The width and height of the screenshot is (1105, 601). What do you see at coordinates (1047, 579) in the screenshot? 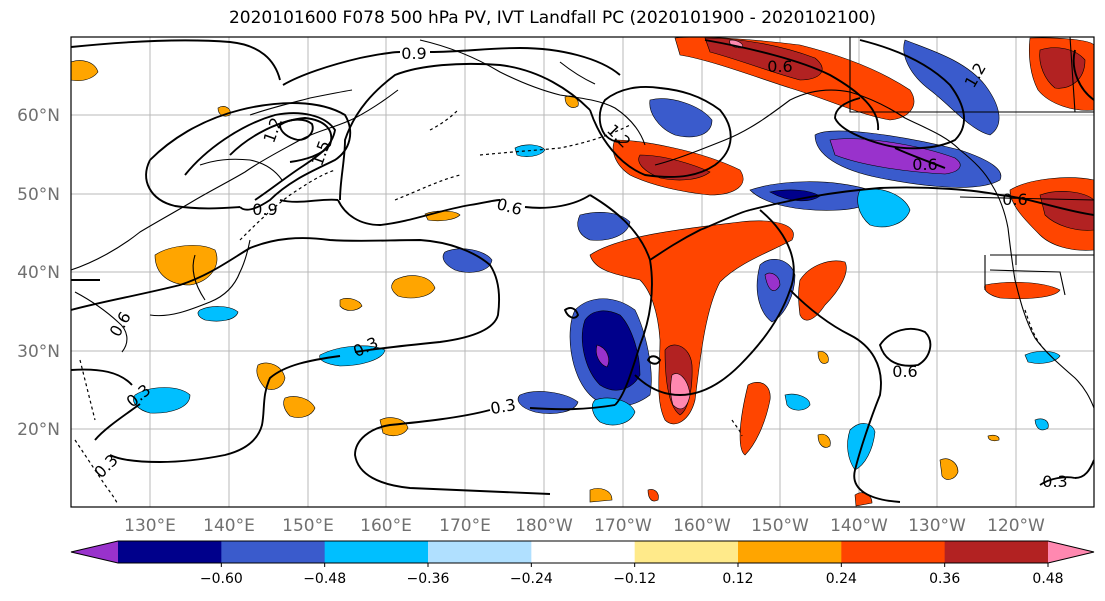
I see `colorbar-tick-label: 0.48` at bounding box center [1047, 579].